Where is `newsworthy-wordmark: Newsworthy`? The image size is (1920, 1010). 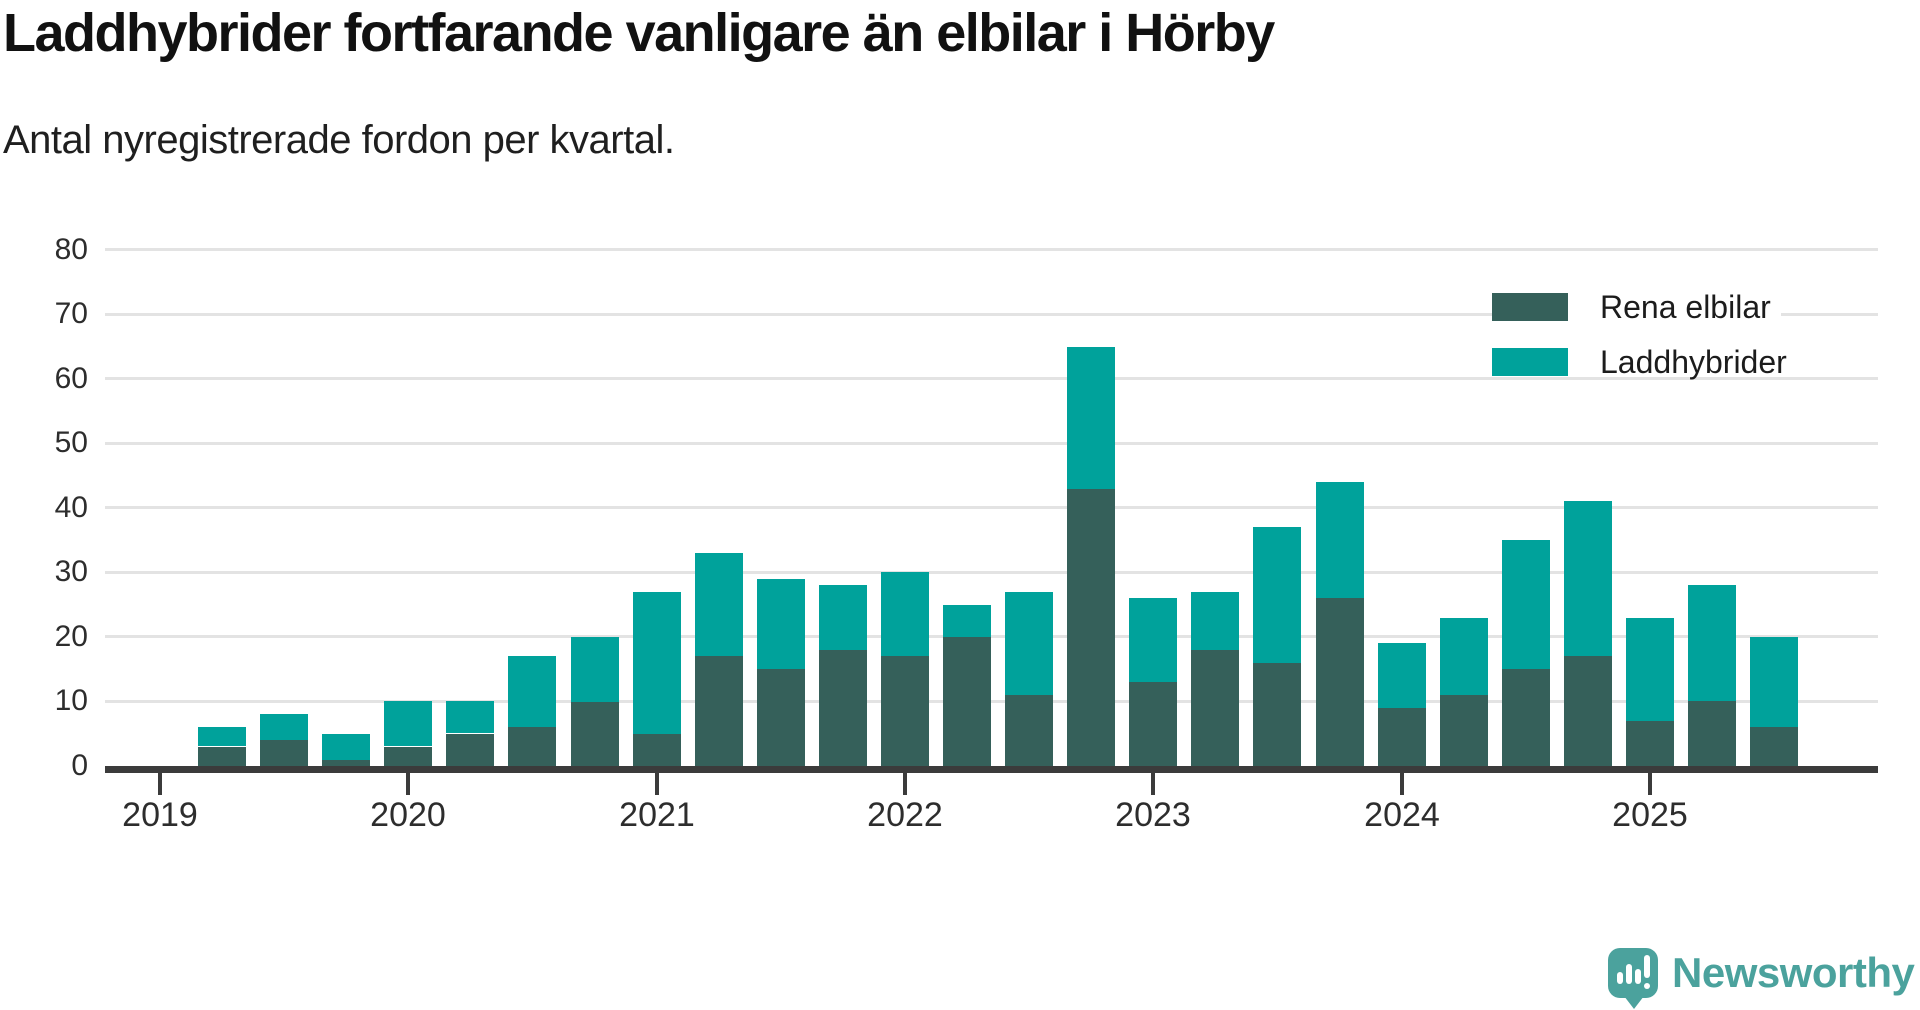 newsworthy-wordmark: Newsworthy is located at coordinates (1793, 972).